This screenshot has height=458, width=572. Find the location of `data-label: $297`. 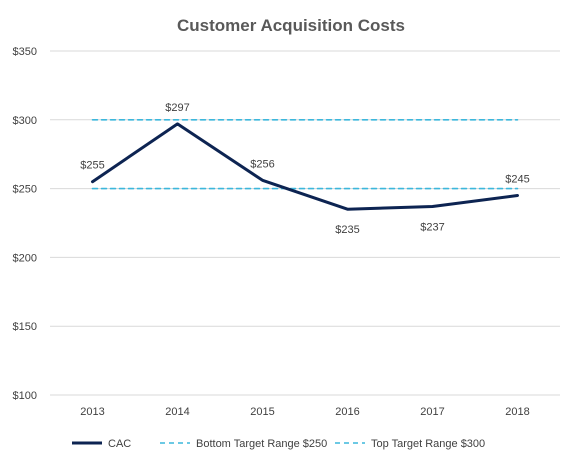

data-label: $297 is located at coordinates (177, 108).